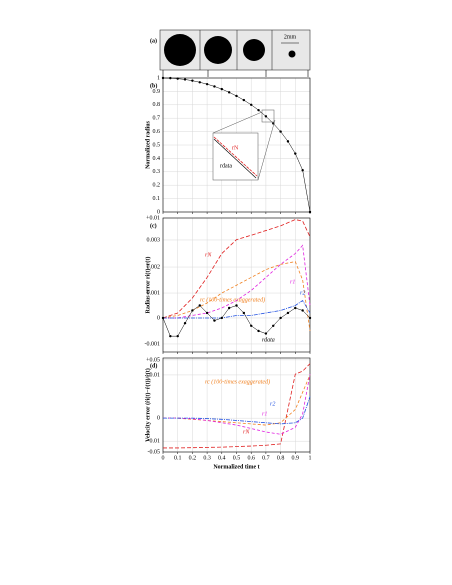  What do you see at coordinates (154, 442) in the screenshot?
I see `y-tick-label: -0.01` at bounding box center [154, 442].